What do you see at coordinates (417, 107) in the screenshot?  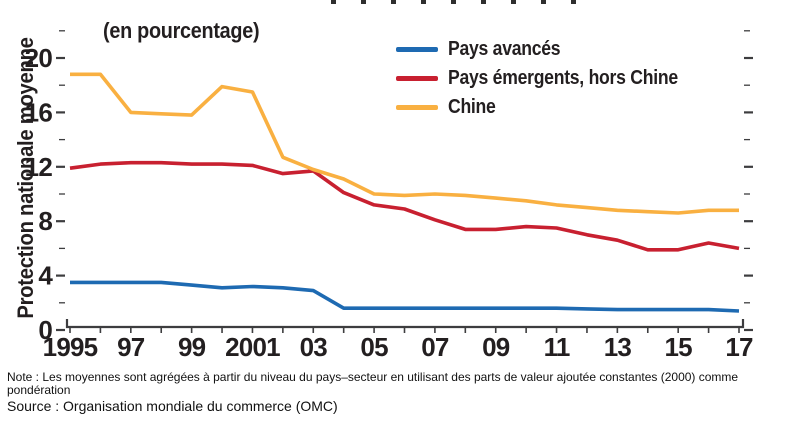 I see `legend-line-swatch-yellow` at bounding box center [417, 107].